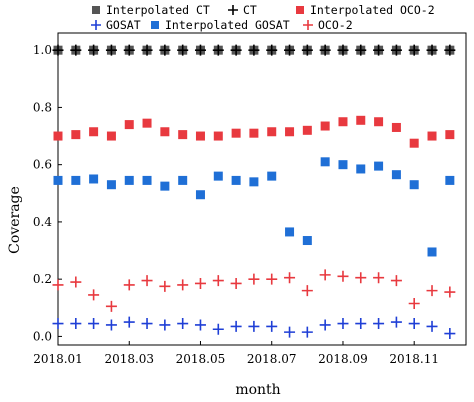  I want to click on legend-item-interpolated-ct: Interpolated CT, so click(151, 10).